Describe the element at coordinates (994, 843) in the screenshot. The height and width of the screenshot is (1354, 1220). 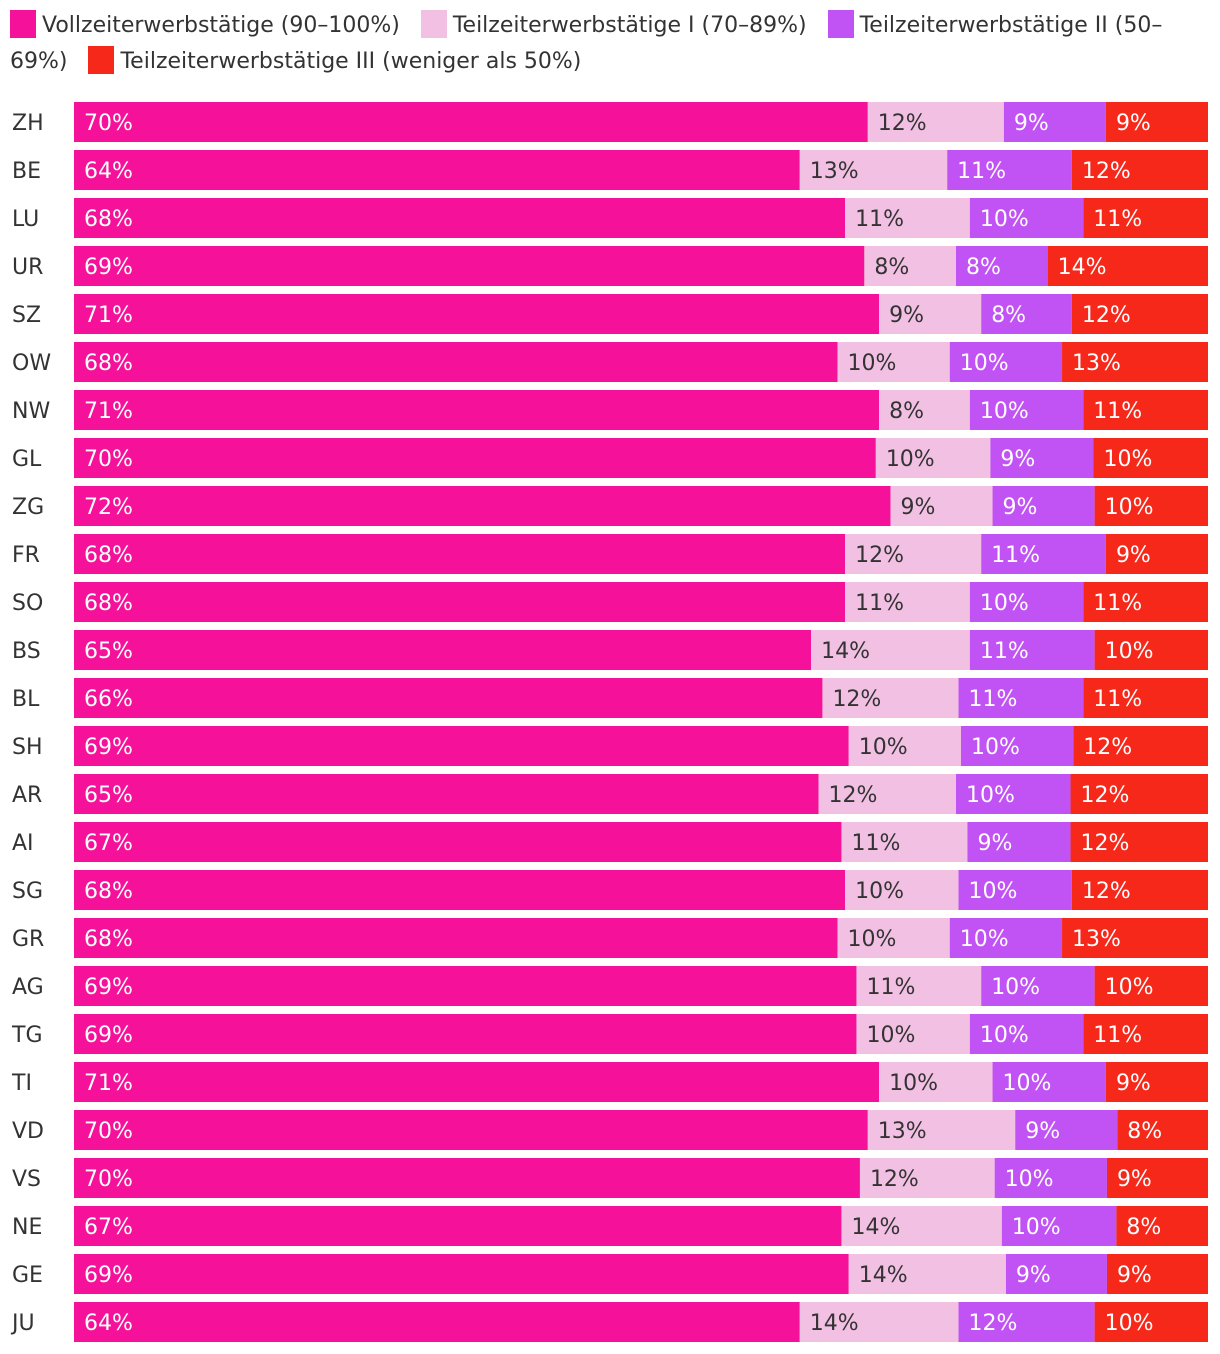
I see `data-label-ai-s3: 9%` at that location.